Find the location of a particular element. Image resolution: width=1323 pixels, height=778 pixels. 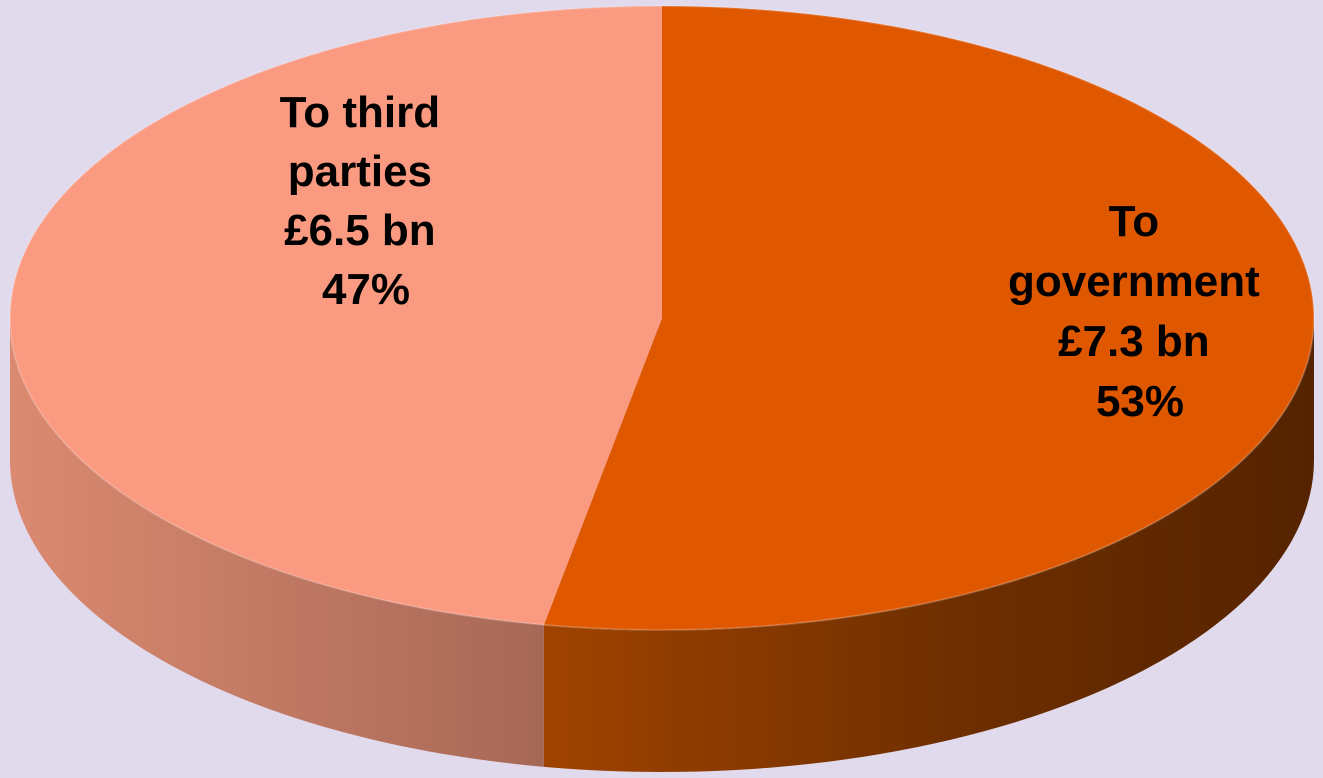

slice-label-government-line: To is located at coordinates (1134, 221).